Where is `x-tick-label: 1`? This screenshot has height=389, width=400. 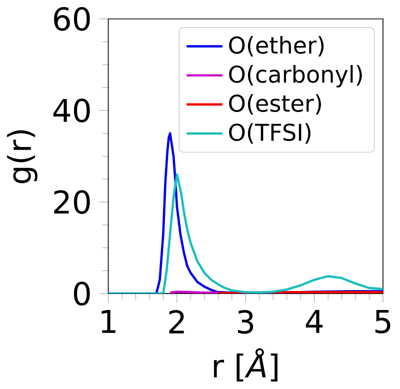
x-tick-label: 1 is located at coordinates (109, 322).